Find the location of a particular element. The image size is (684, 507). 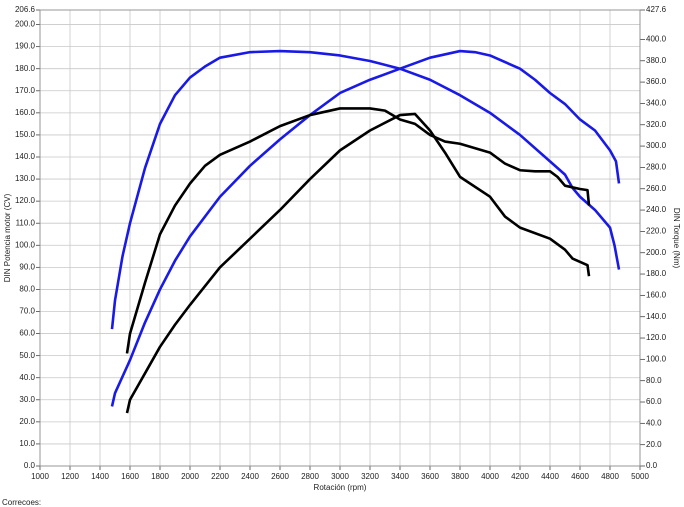

x-tick-label: 1200 is located at coordinates (70, 476).